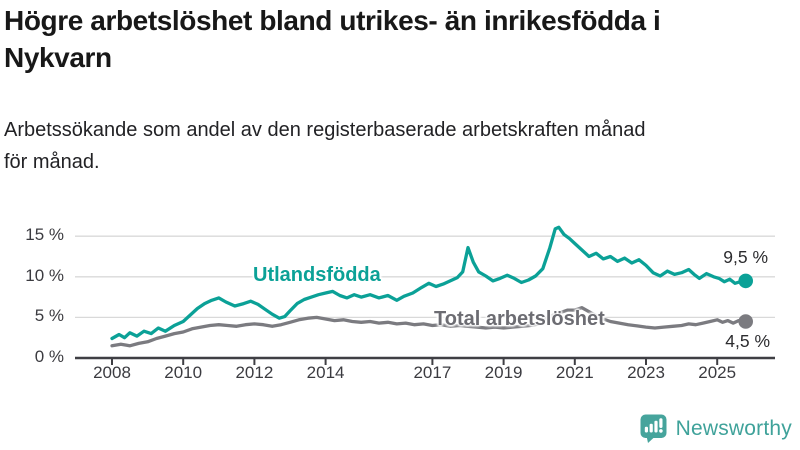 This screenshot has height=450, width=800. What do you see at coordinates (254, 372) in the screenshot?
I see `x-axis-tick-label: 2012` at bounding box center [254, 372].